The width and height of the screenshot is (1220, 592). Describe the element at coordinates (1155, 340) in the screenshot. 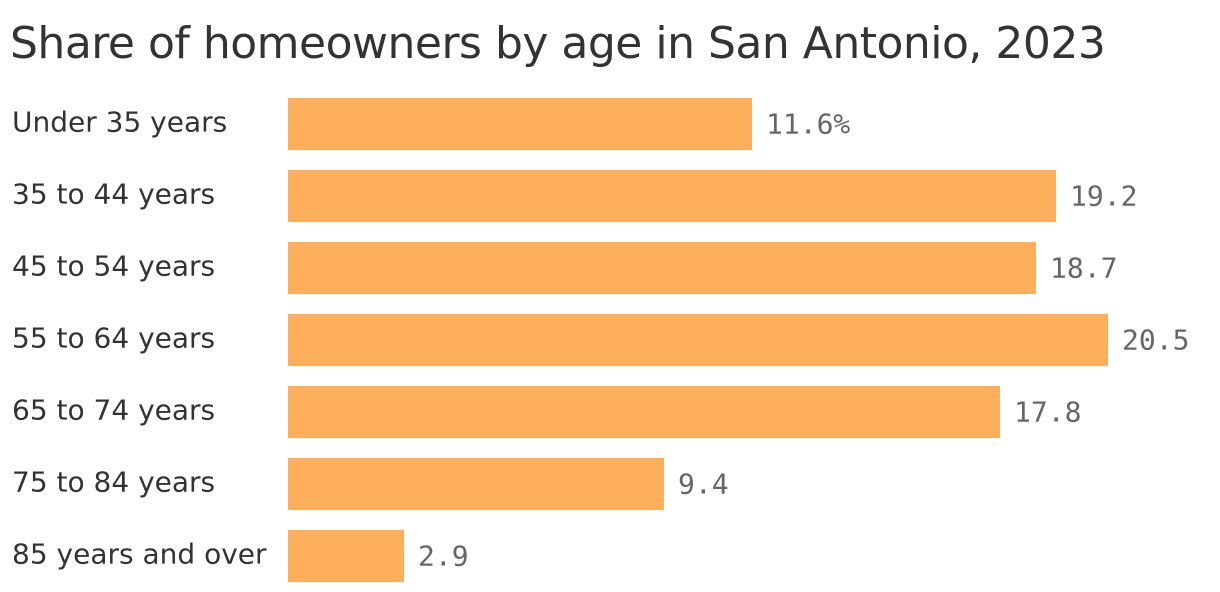

I see `data-label: 20.5` at that location.